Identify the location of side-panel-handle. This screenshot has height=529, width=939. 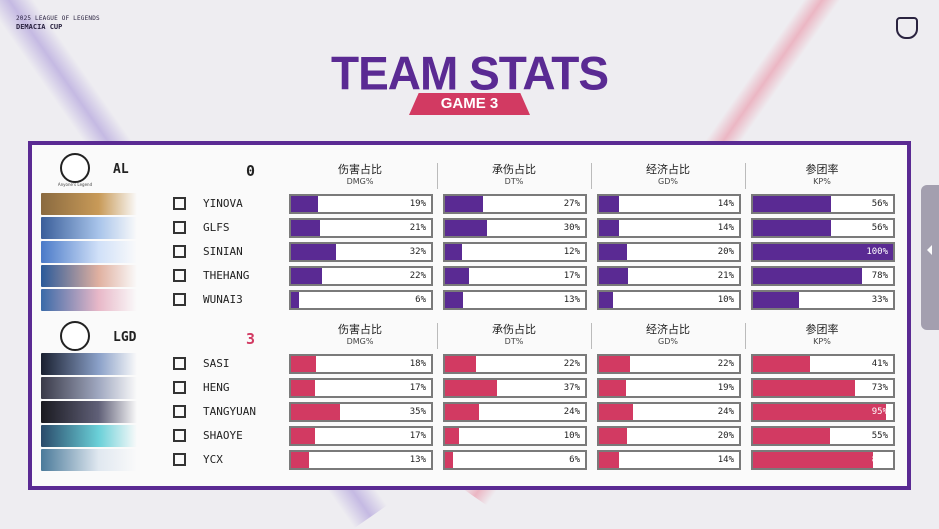
(930, 257).